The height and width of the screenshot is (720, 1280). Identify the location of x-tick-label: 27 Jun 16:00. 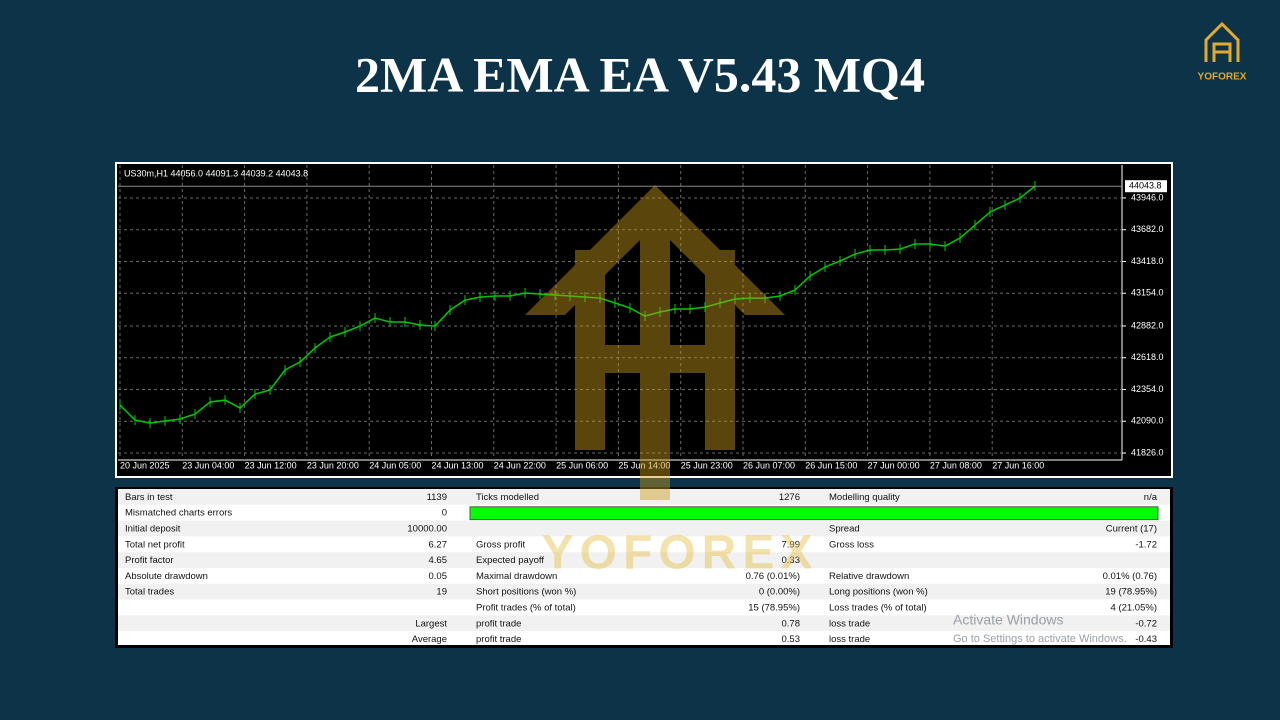
(1018, 465).